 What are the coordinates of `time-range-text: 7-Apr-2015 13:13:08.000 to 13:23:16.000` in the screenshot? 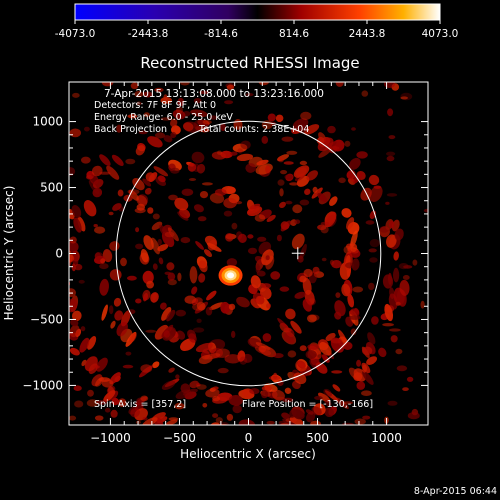 It's located at (214, 94).